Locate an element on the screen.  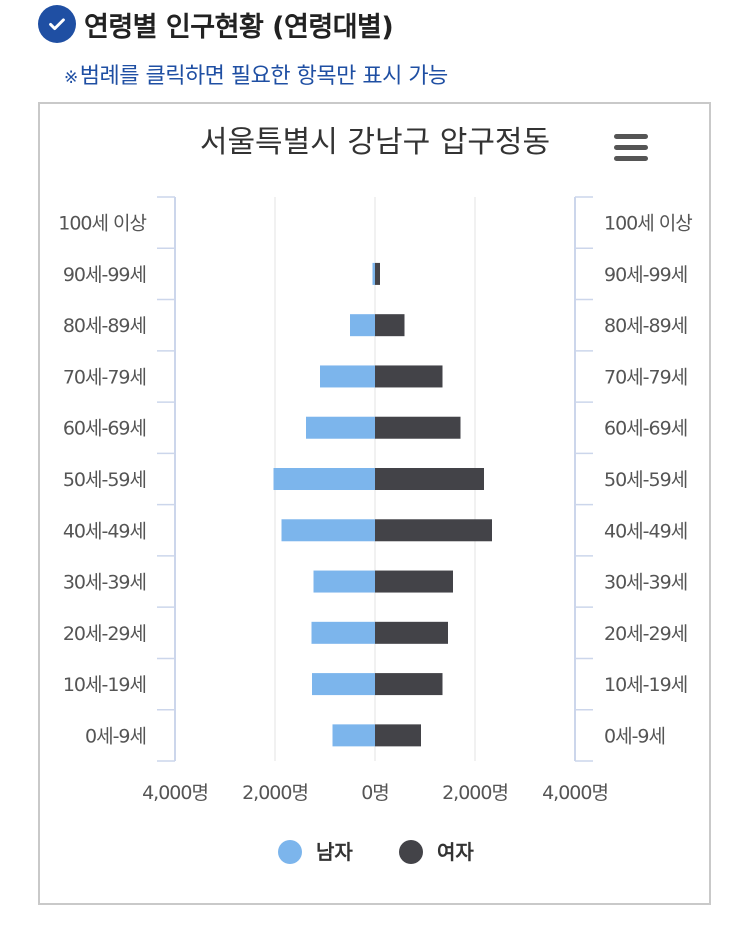
category-label-right: 20세-29세 is located at coordinates (645, 634).